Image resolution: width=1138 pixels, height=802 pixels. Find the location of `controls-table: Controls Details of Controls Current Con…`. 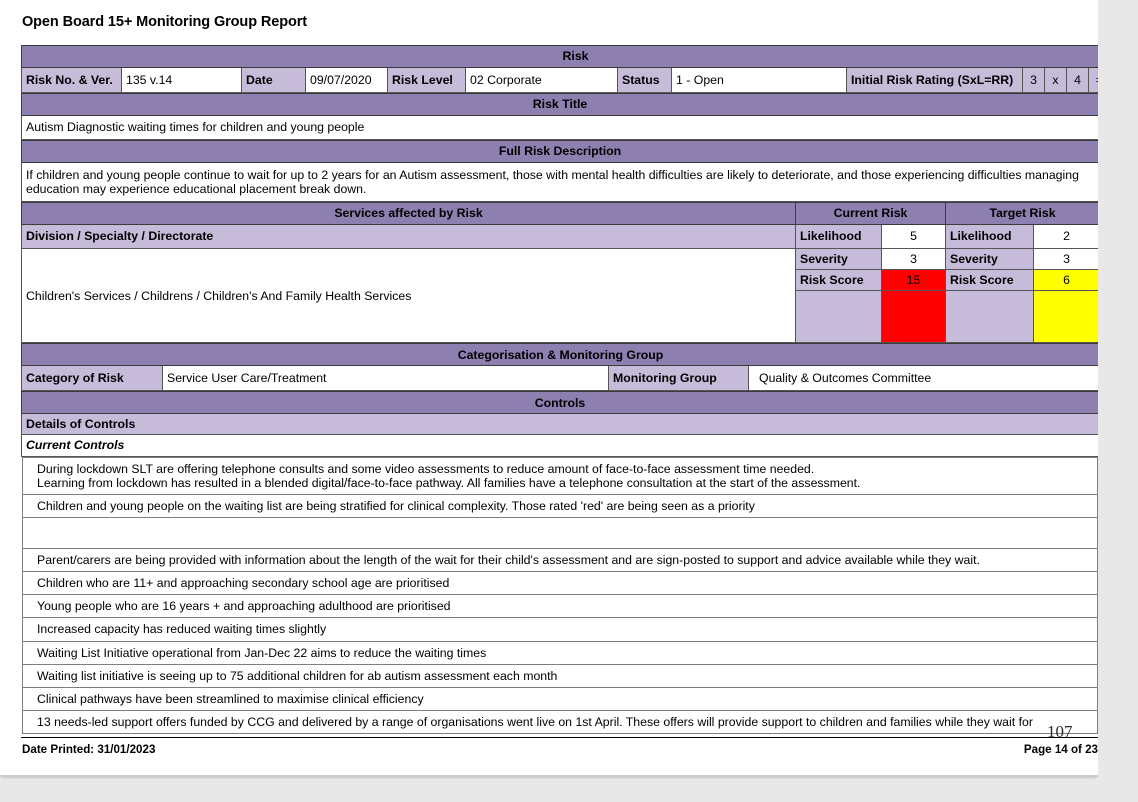

controls-table: Controls Details of Controls Current Con… is located at coordinates (560, 424).